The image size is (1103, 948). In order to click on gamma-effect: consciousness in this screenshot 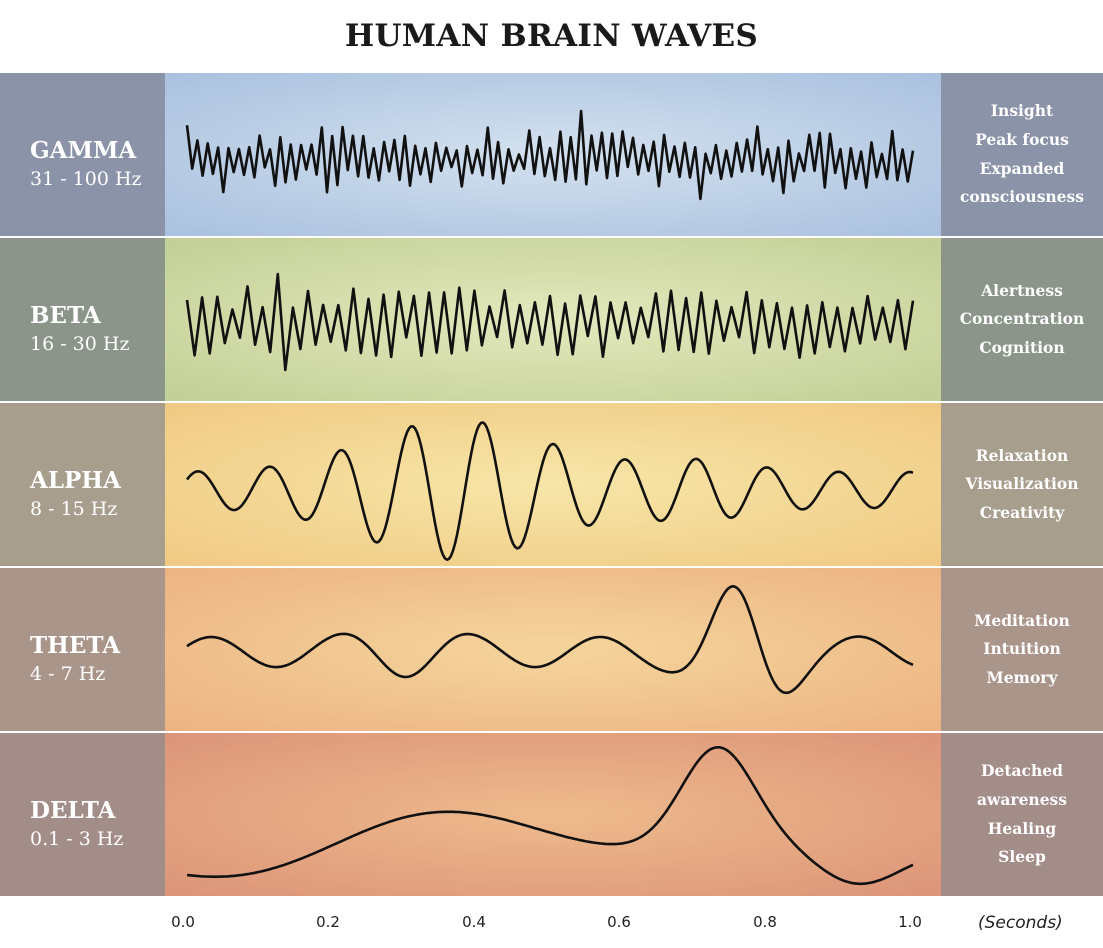, I will do `click(1021, 197)`.